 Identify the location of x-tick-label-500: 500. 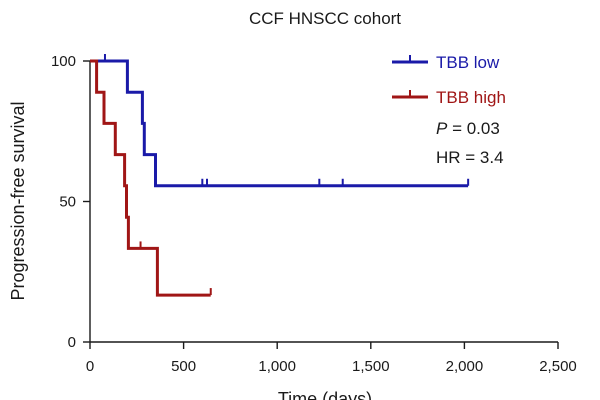
(183, 366).